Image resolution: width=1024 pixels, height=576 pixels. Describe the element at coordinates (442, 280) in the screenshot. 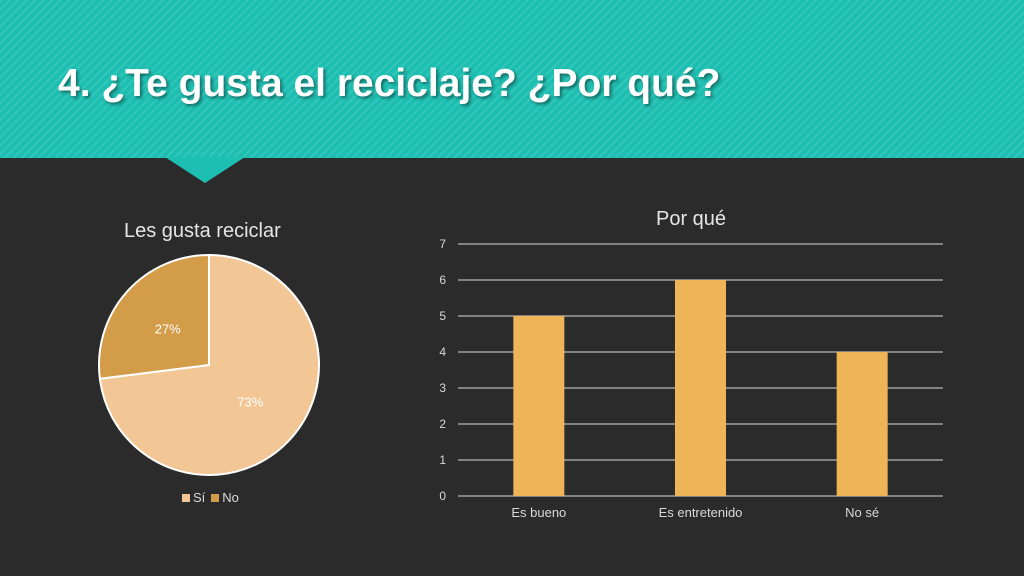

I see `y-tick-label-6: 6` at that location.